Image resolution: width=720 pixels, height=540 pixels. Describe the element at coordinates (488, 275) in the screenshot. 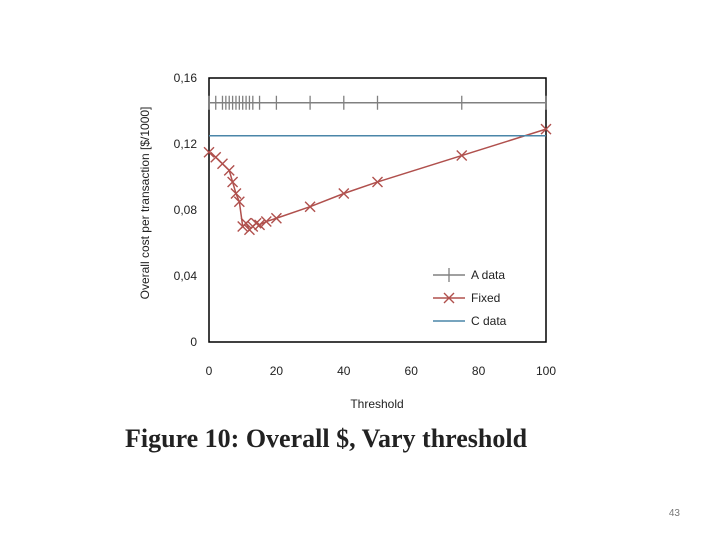

I see `legend-label: A data` at that location.